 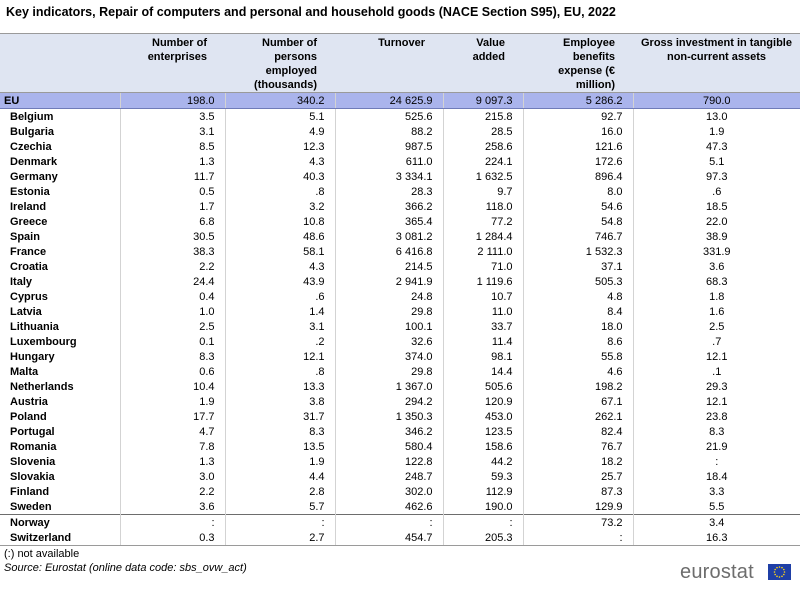 I want to click on cell-gross-investment: 1.6, so click(x=716, y=311).